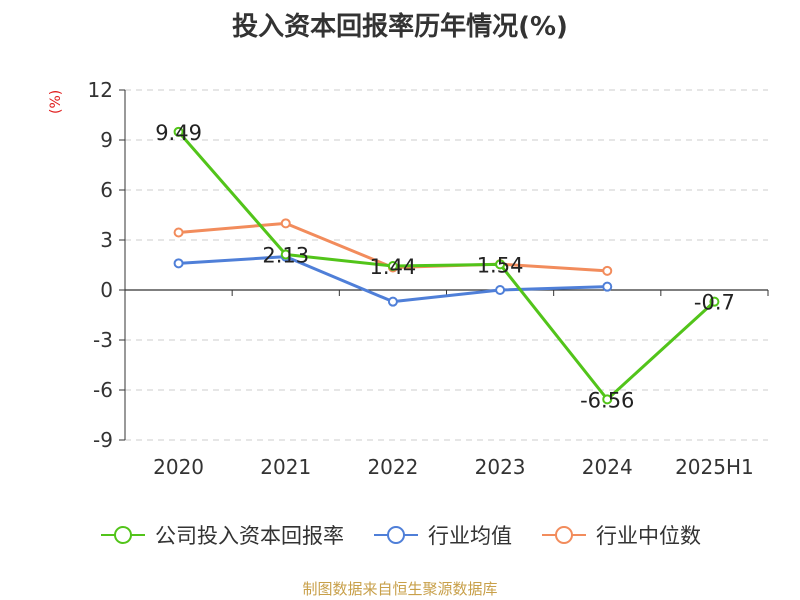  Describe the element at coordinates (648, 536) in the screenshot. I see `legend-label-industry-median: 行业中位数` at that location.